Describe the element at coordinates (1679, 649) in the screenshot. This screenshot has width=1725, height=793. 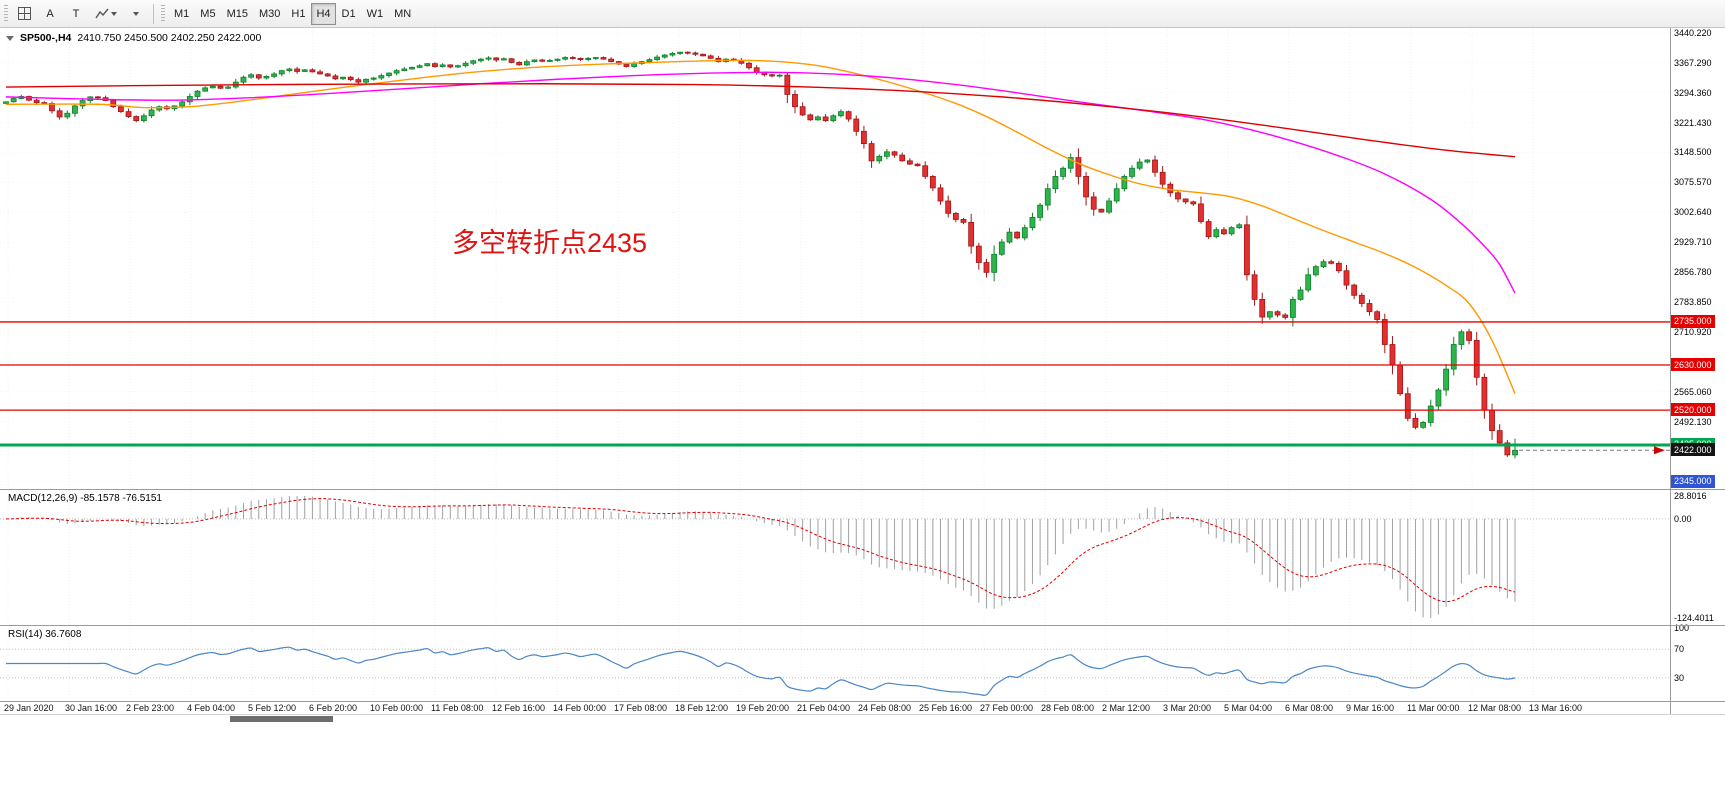
I see `rsi-tick: 70` at that location.